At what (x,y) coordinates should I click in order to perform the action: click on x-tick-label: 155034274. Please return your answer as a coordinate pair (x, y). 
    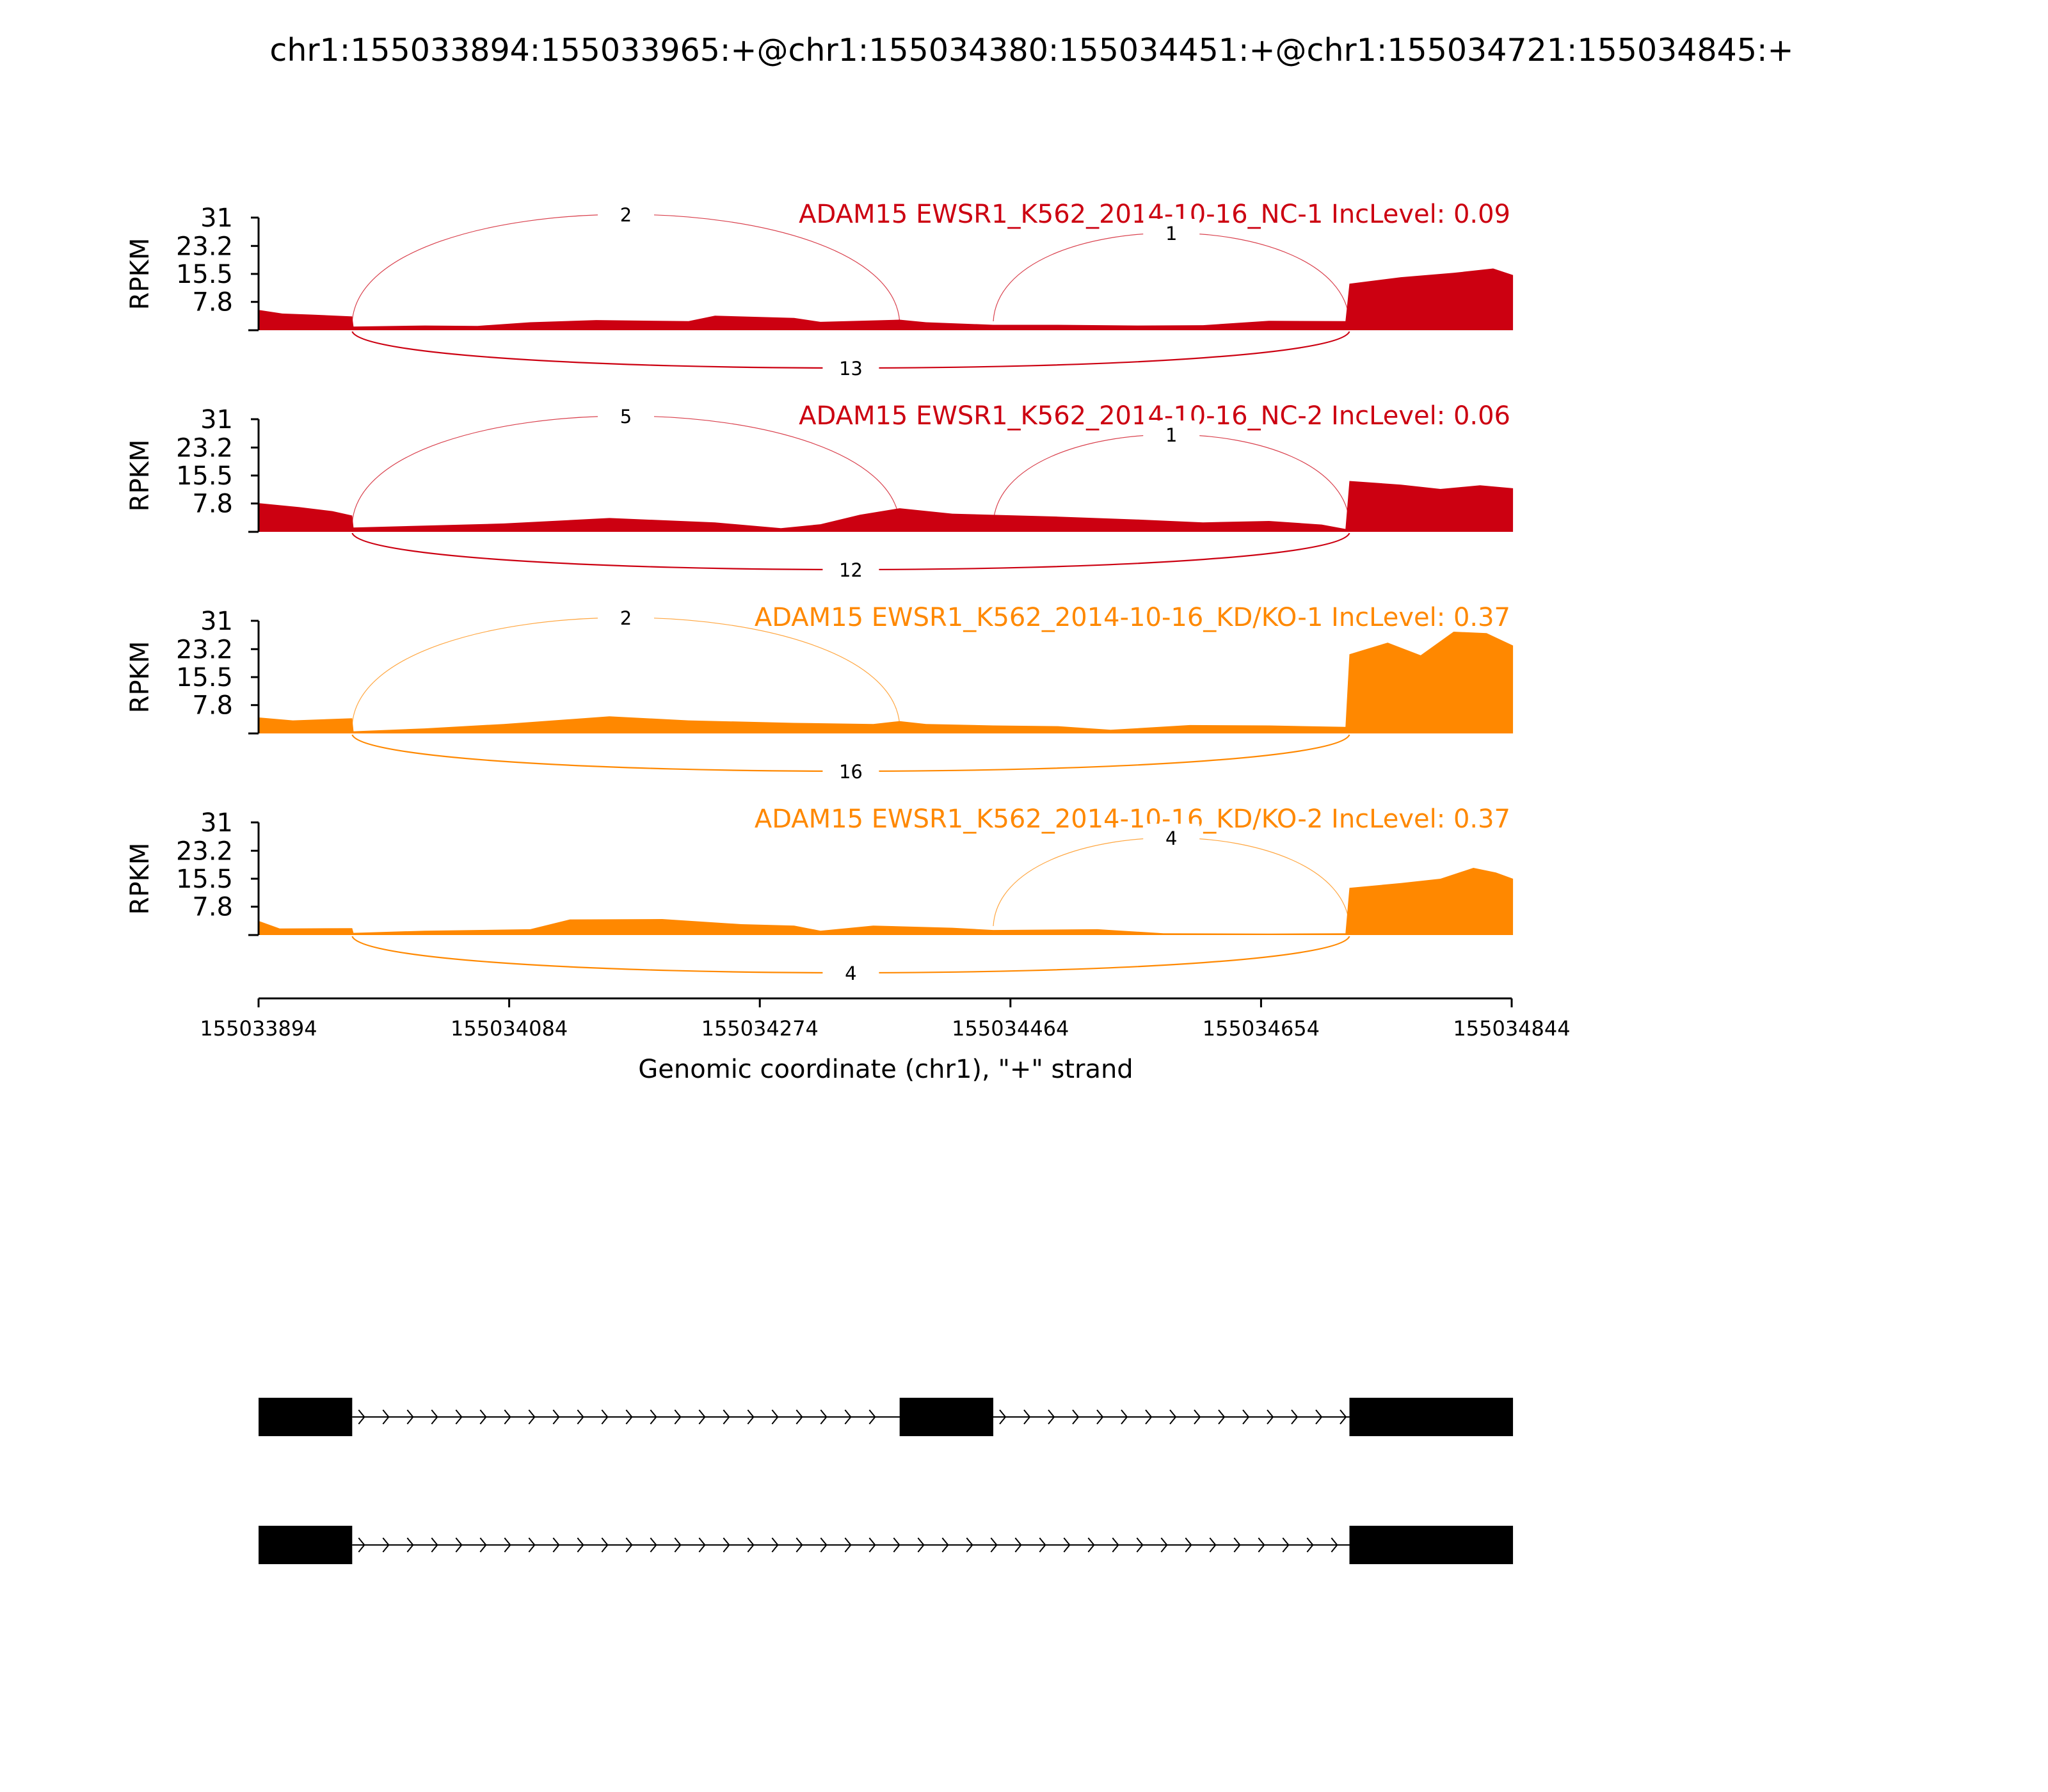
    Looking at the image, I should click on (760, 1028).